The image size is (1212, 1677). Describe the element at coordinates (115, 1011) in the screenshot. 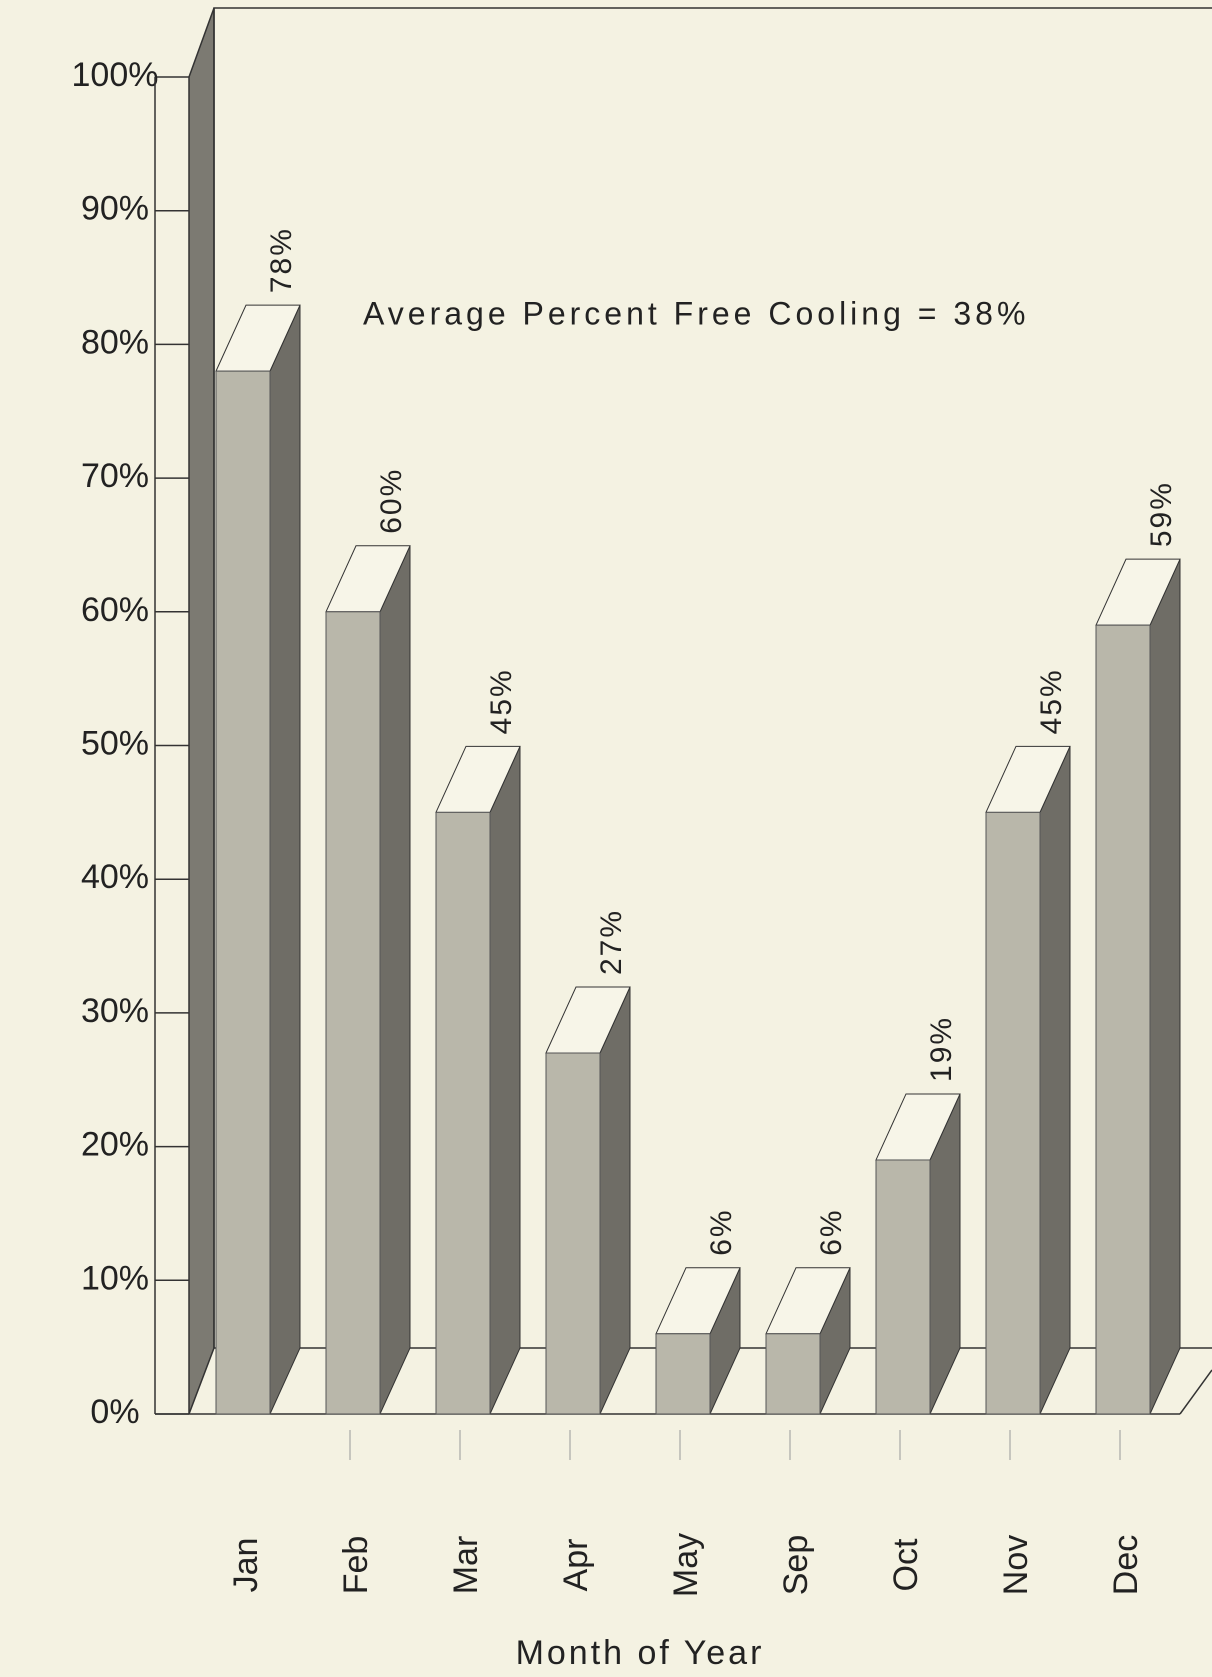

I see `y-tick-label: 30%` at that location.